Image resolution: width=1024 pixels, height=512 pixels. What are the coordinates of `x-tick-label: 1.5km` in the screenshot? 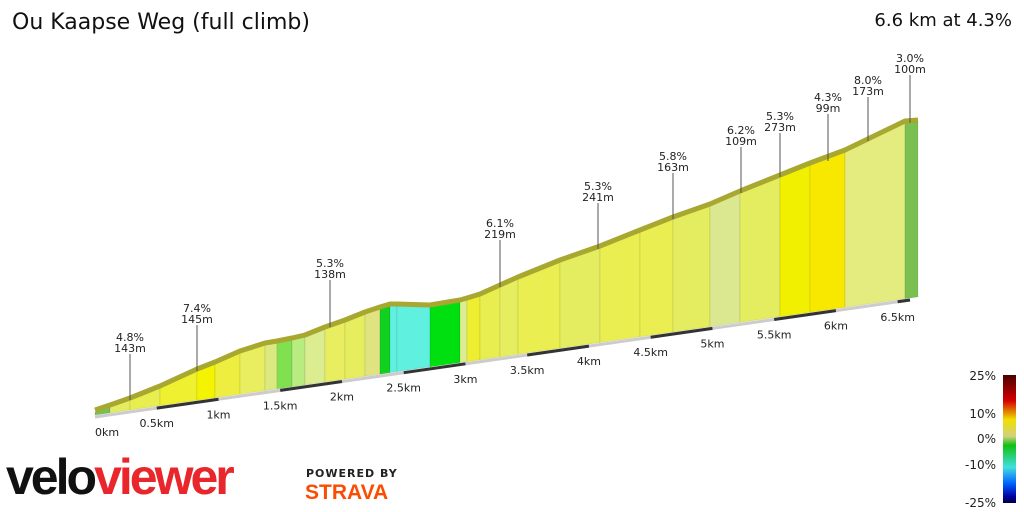 It's located at (280, 405).